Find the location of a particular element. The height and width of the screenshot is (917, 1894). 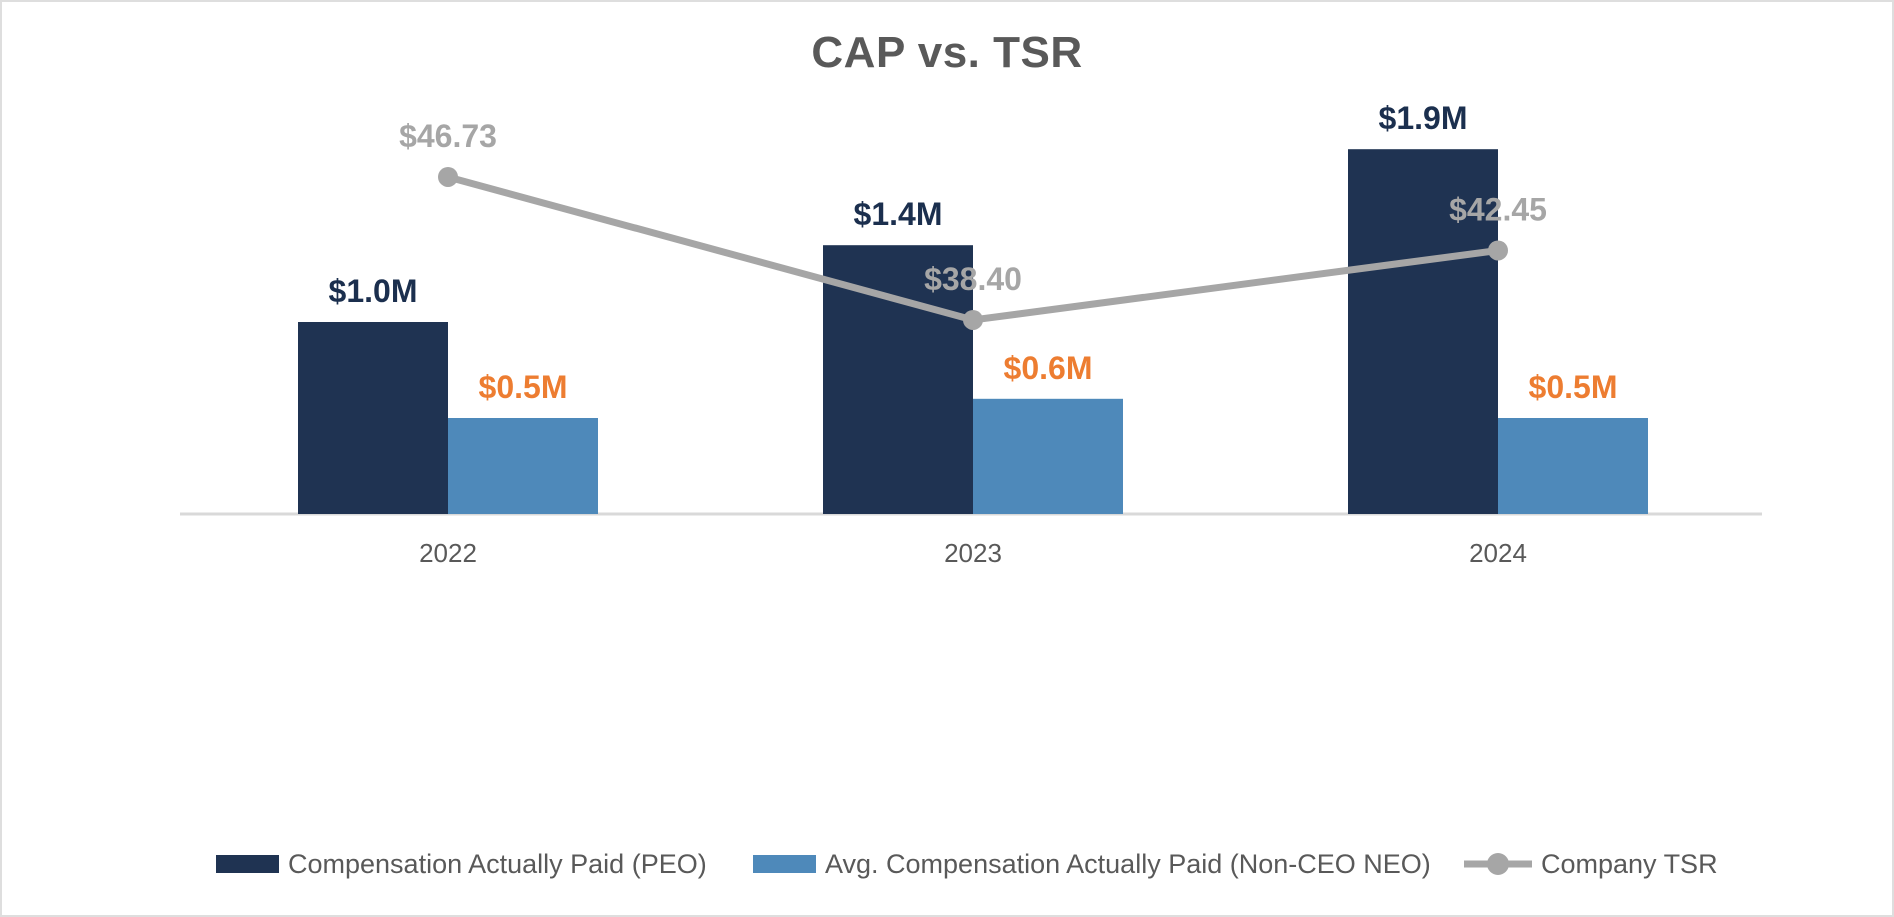

peo-legend-swatch is located at coordinates (247, 864).